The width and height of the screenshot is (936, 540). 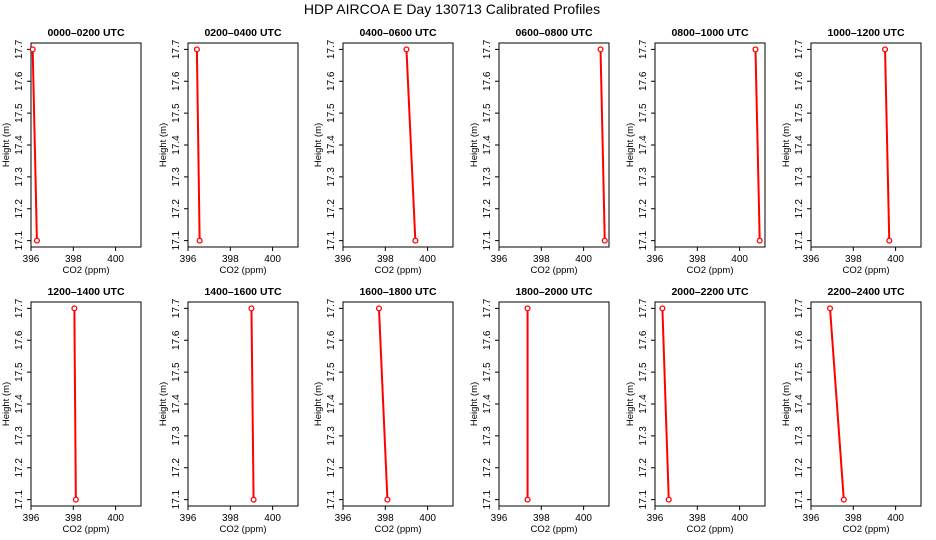 What do you see at coordinates (397, 292) in the screenshot?
I see `panel-title: 1600–1800 UTC` at bounding box center [397, 292].